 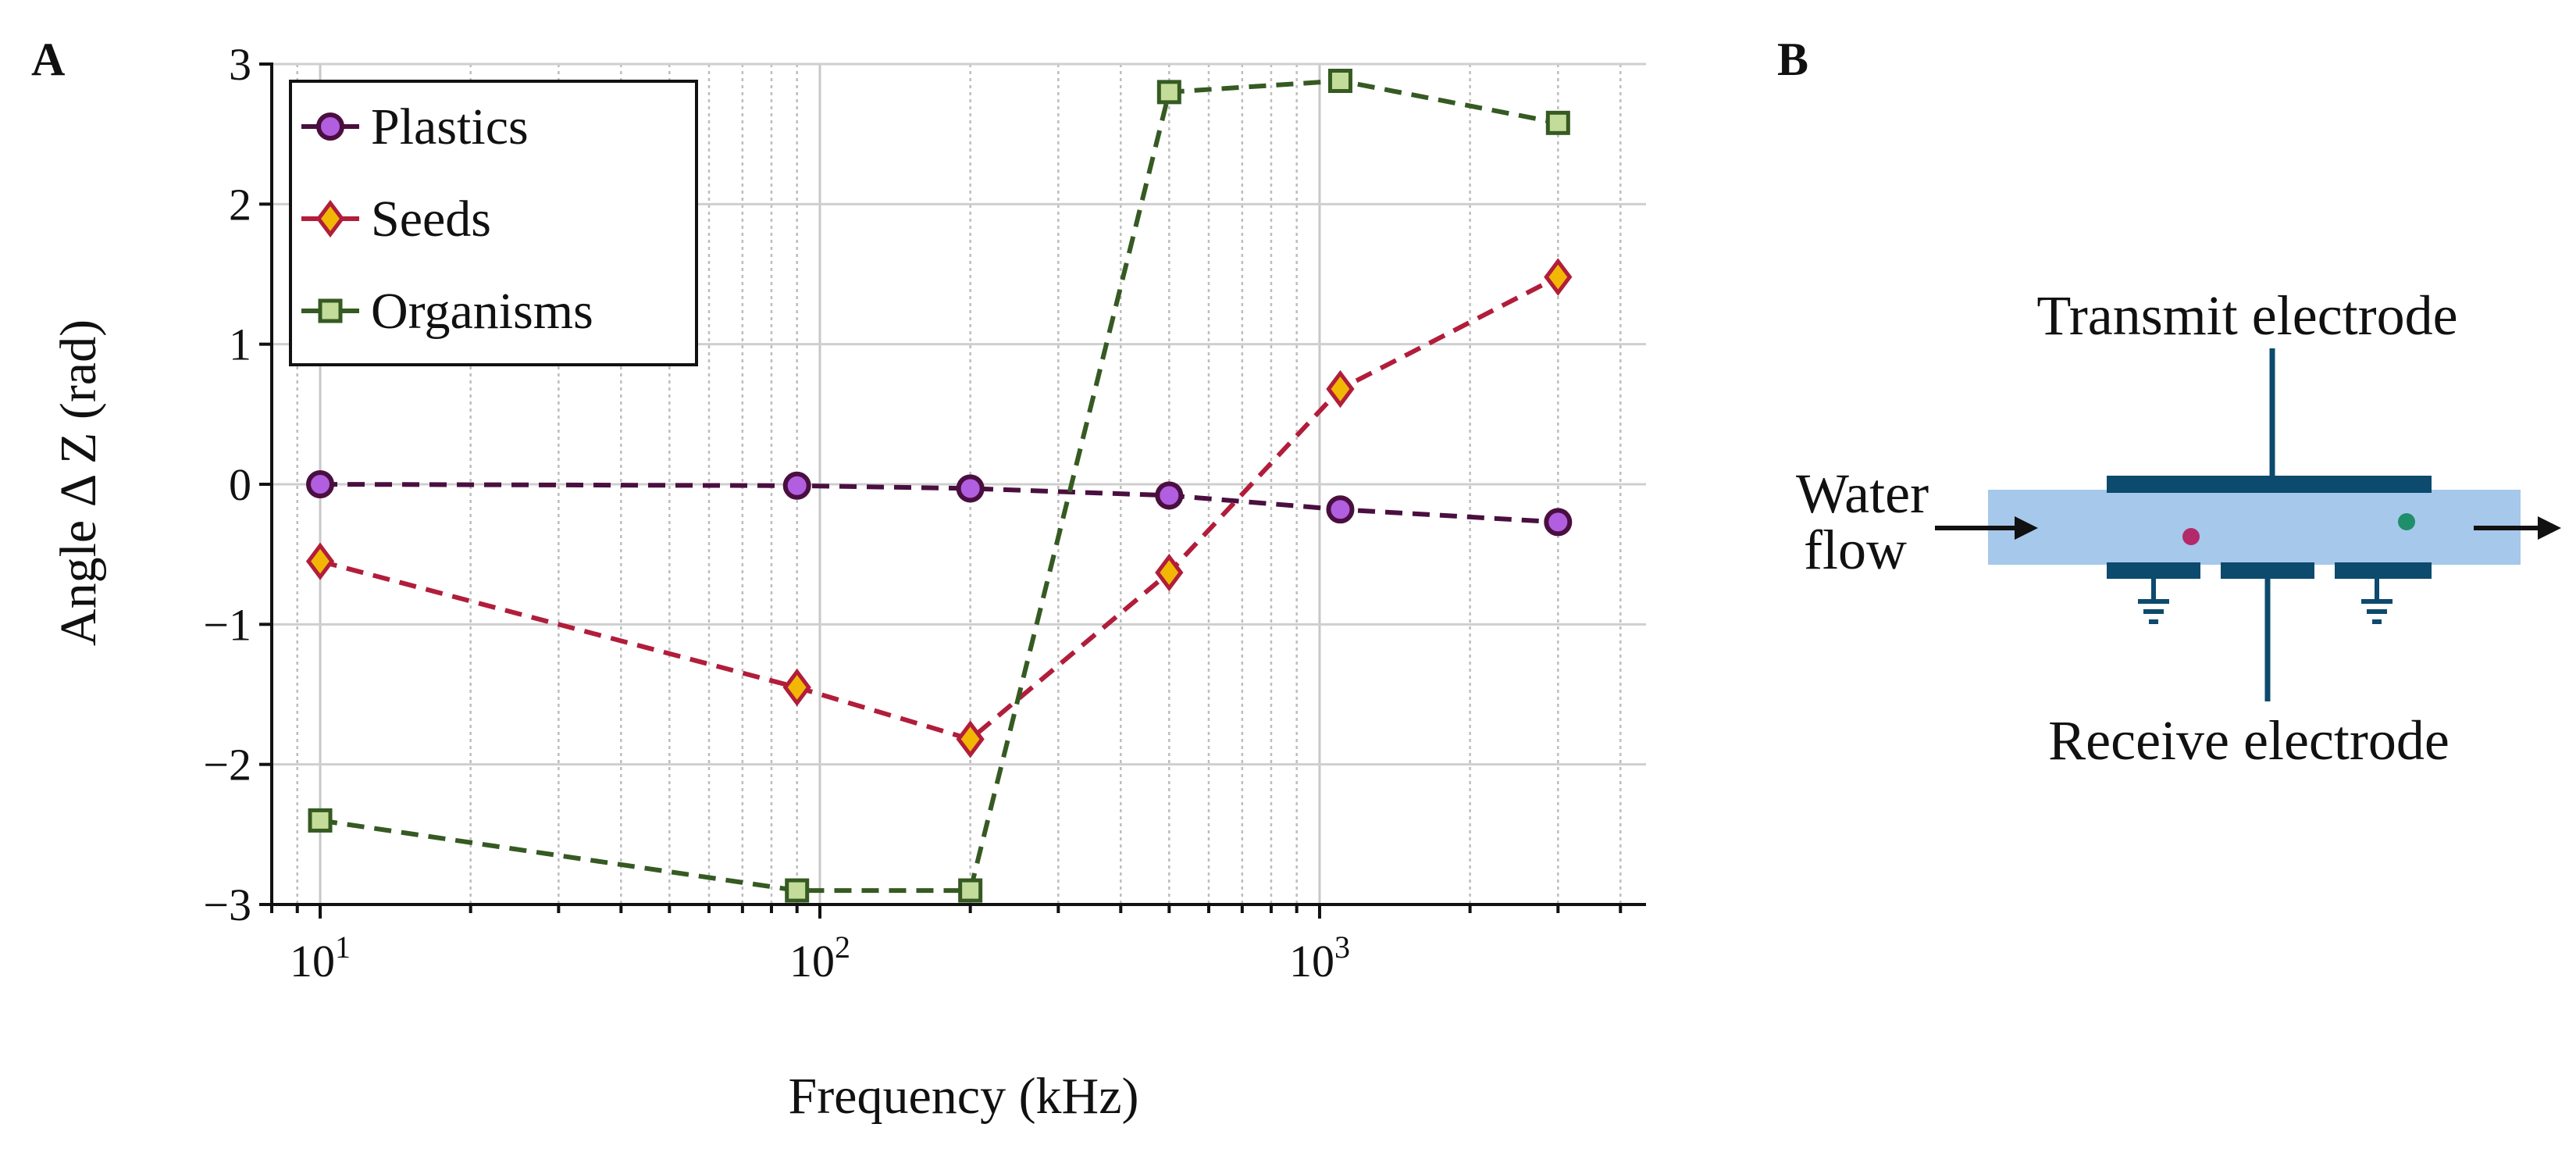 I want to click on transmit-electrode, so click(x=2269, y=485).